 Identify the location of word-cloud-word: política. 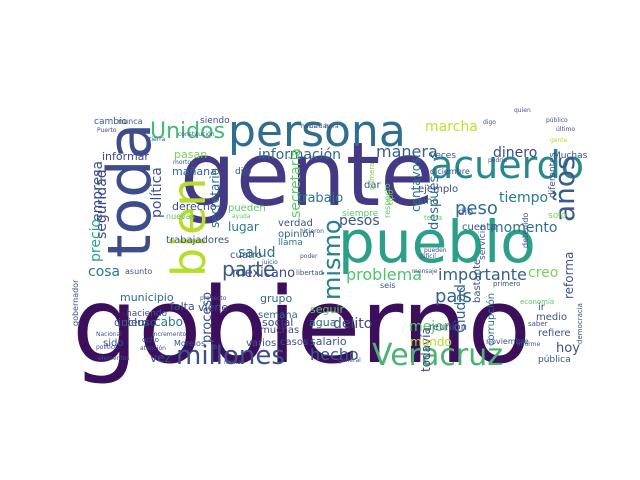
(157, 192).